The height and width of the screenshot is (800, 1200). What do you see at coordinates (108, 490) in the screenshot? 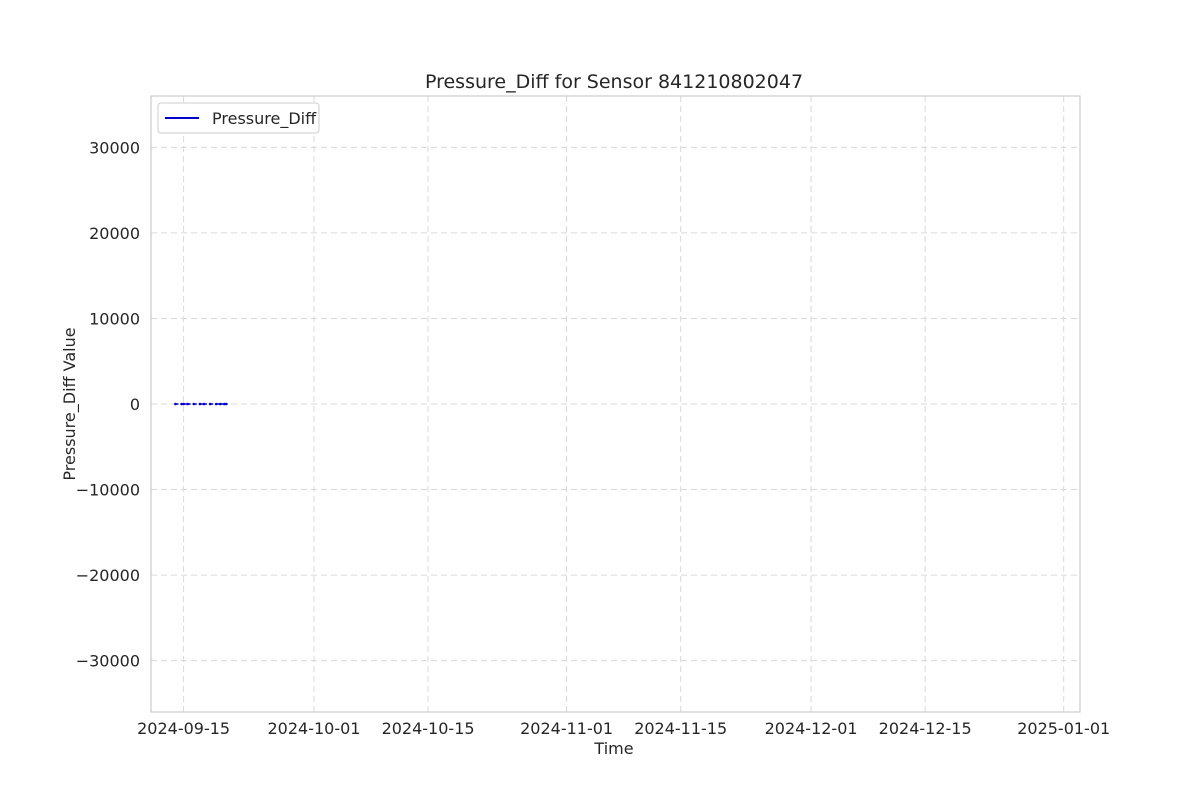
I see `y-tick-label: −10000` at bounding box center [108, 490].